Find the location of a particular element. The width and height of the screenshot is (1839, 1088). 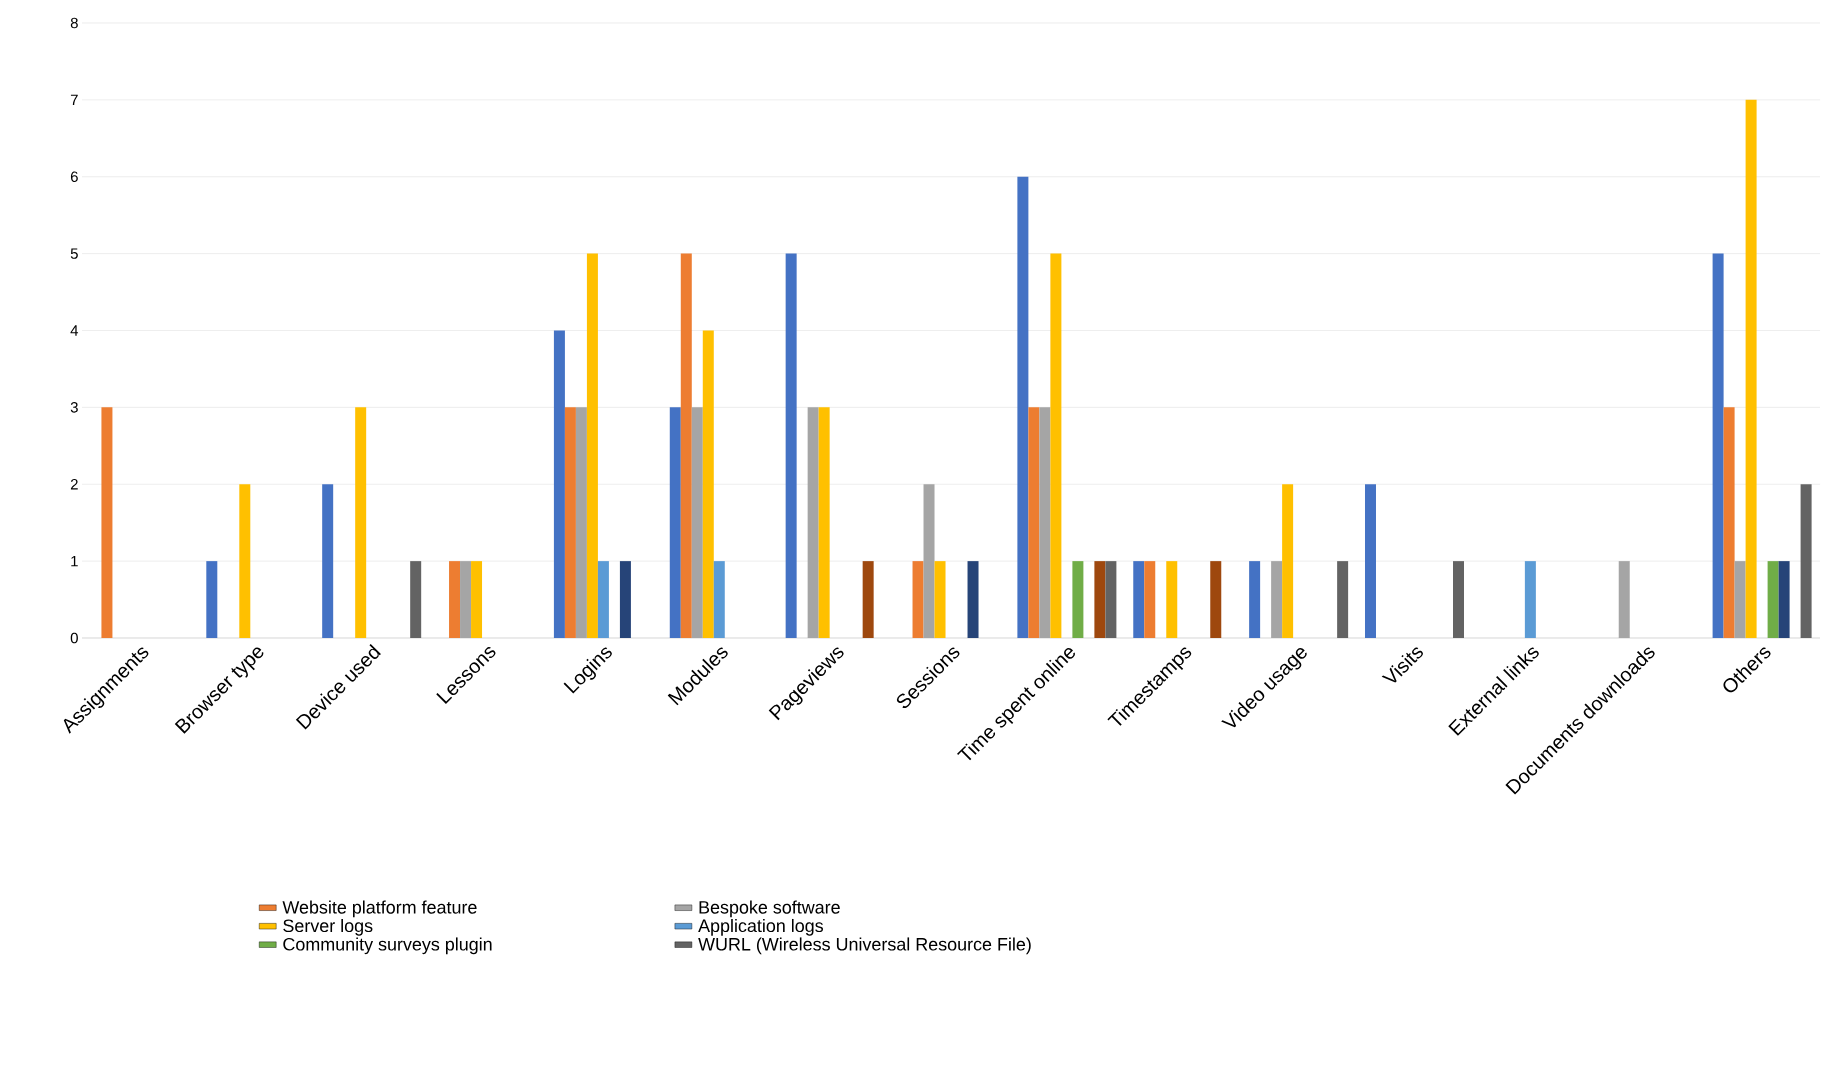

legend-label: Application logs is located at coordinates (761, 927).